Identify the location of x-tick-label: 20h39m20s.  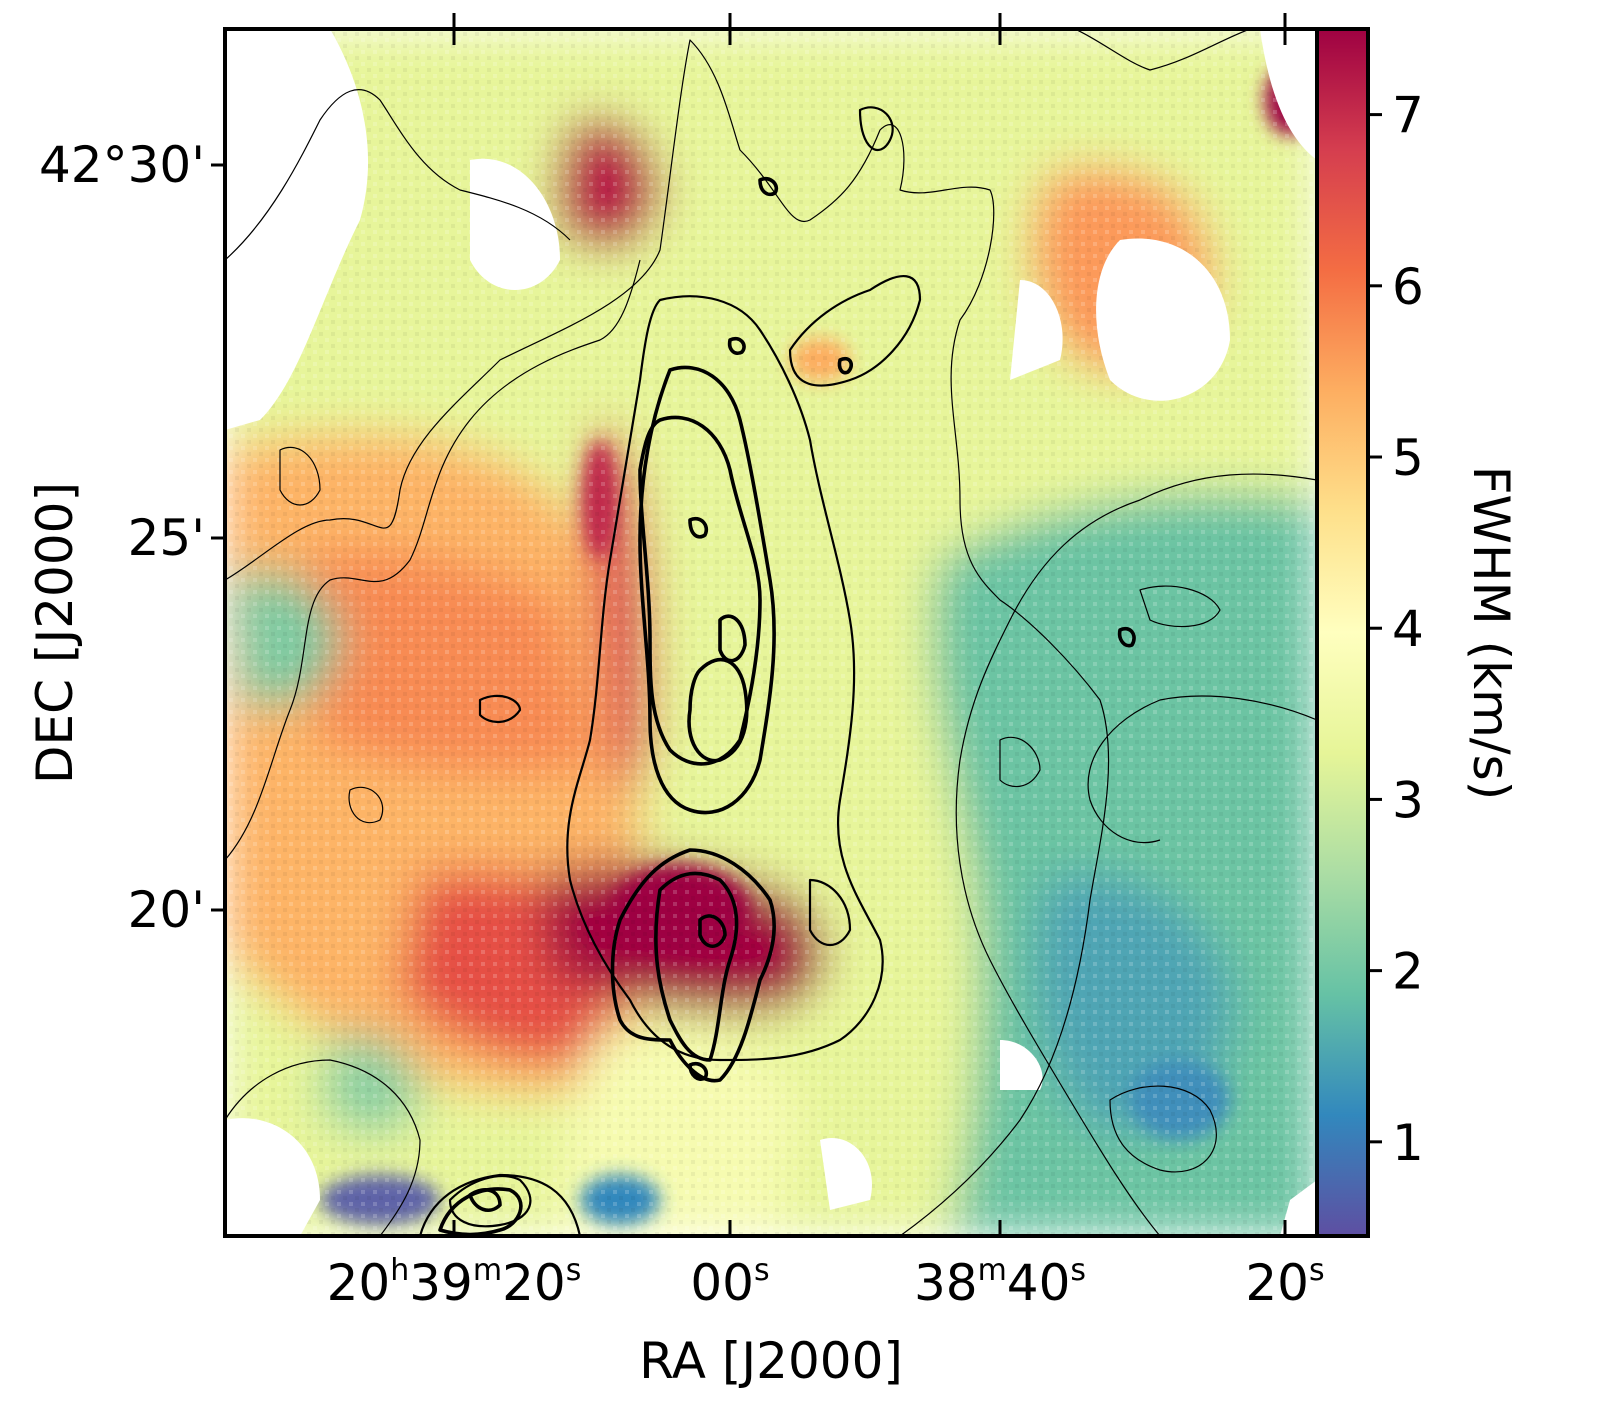
(454, 1282).